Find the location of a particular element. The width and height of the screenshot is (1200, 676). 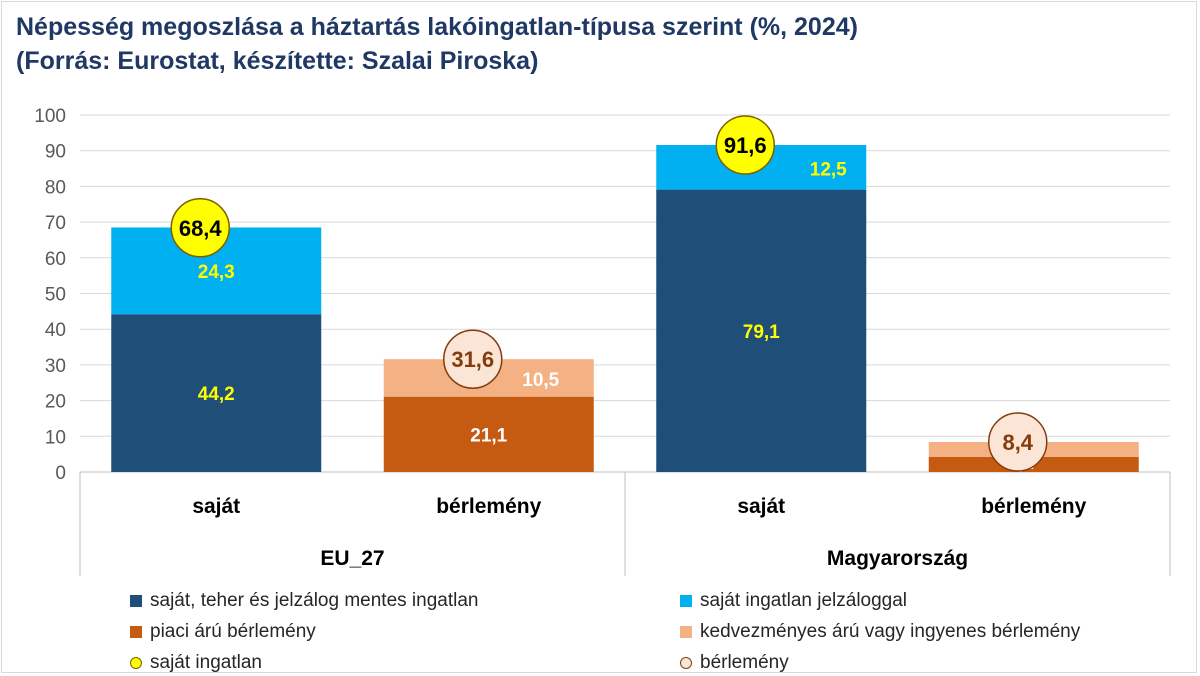

legend-item-series-2: piaci árú bérlemény is located at coordinates (223, 632).